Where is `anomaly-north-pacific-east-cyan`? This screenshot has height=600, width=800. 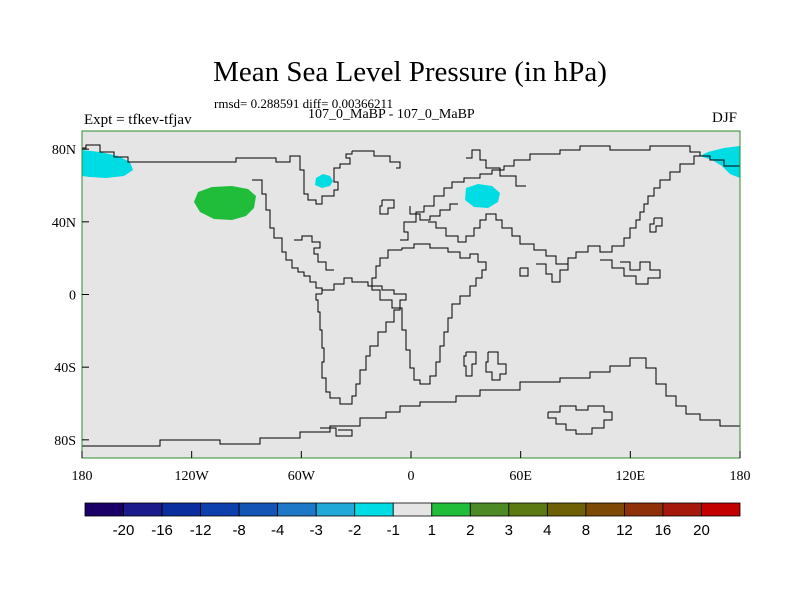 anomaly-north-pacific-east-cyan is located at coordinates (720, 162).